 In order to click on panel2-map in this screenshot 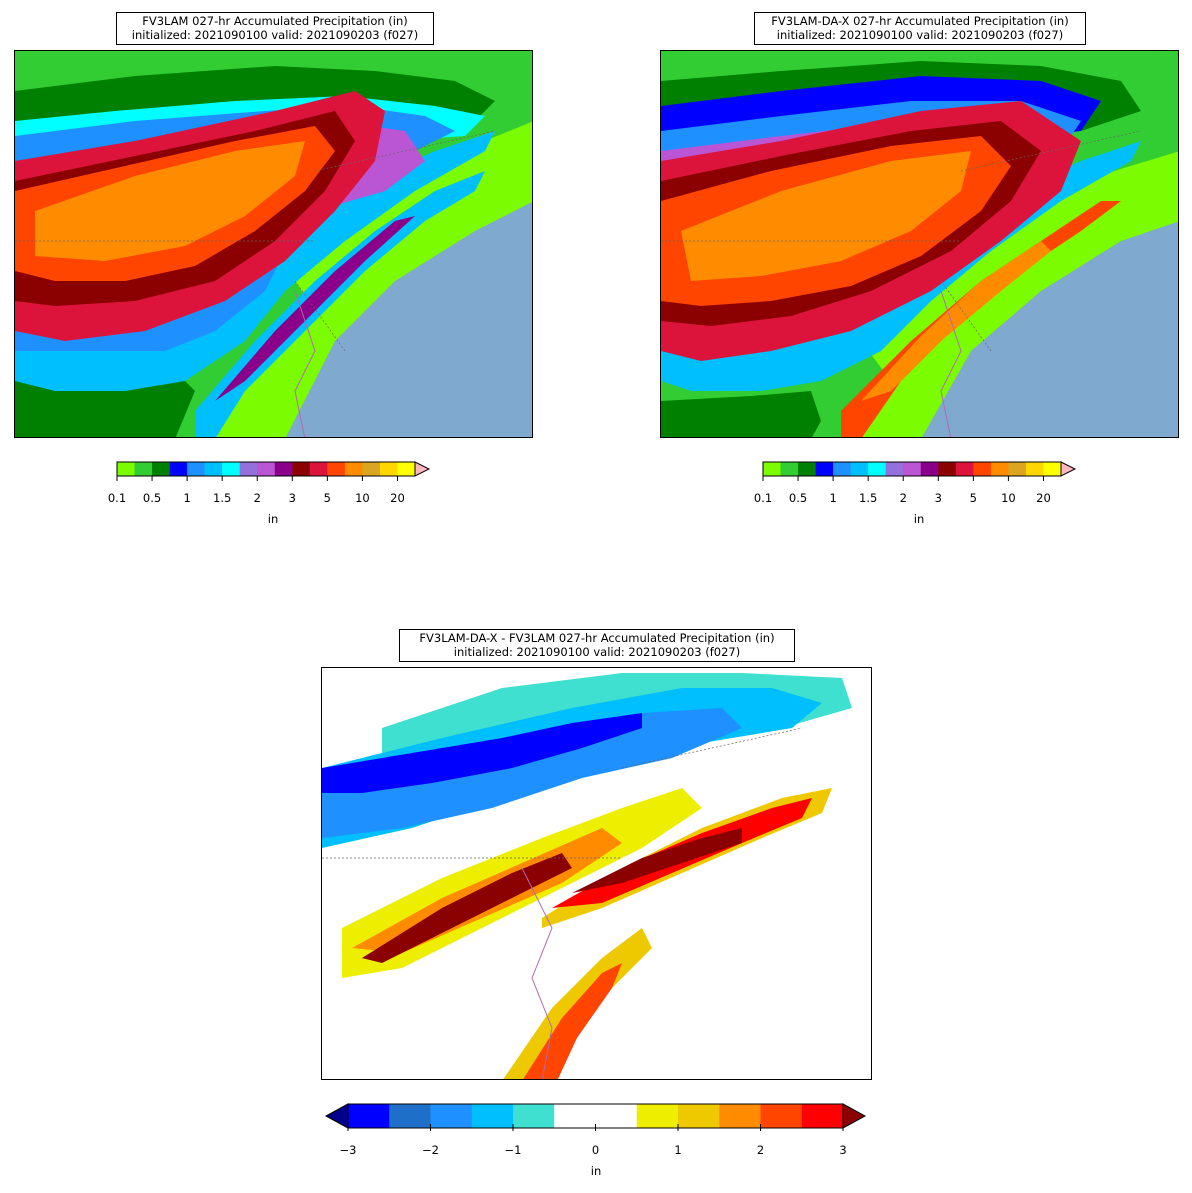, I will do `click(919, 244)`.